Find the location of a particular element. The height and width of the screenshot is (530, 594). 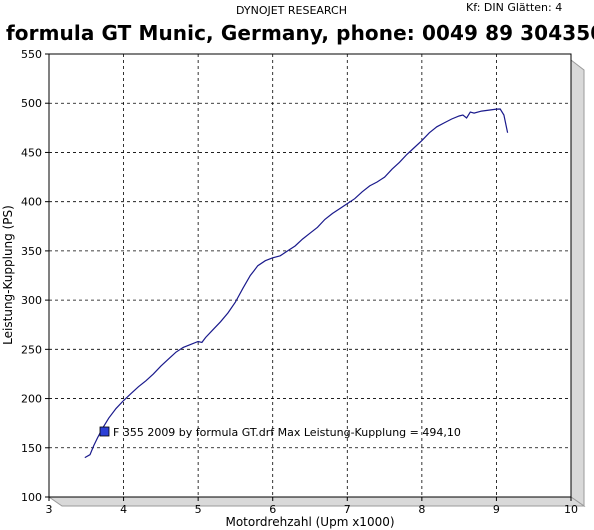

y-tick-label: 300 is located at coordinates (31, 300).